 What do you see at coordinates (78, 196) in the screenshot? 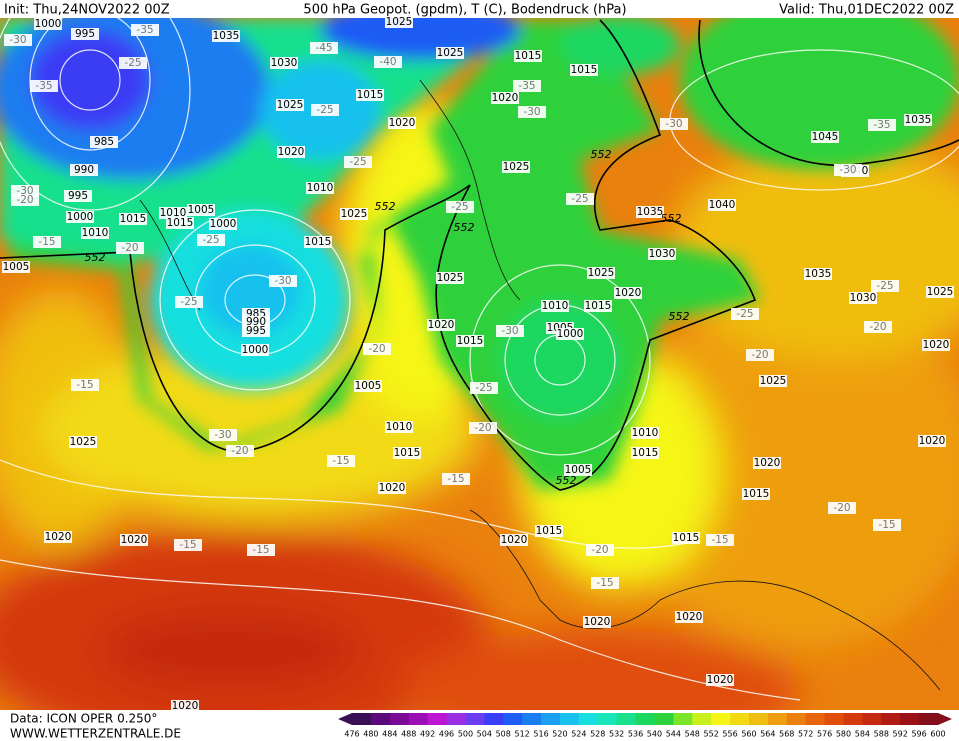
I see `pressure-label: 995` at bounding box center [78, 196].